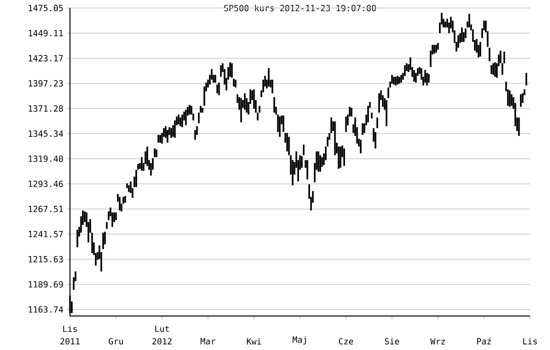 The image size is (550, 350). What do you see at coordinates (299, 340) in the screenshot?
I see `x-tick-label: Maj` at bounding box center [299, 340].